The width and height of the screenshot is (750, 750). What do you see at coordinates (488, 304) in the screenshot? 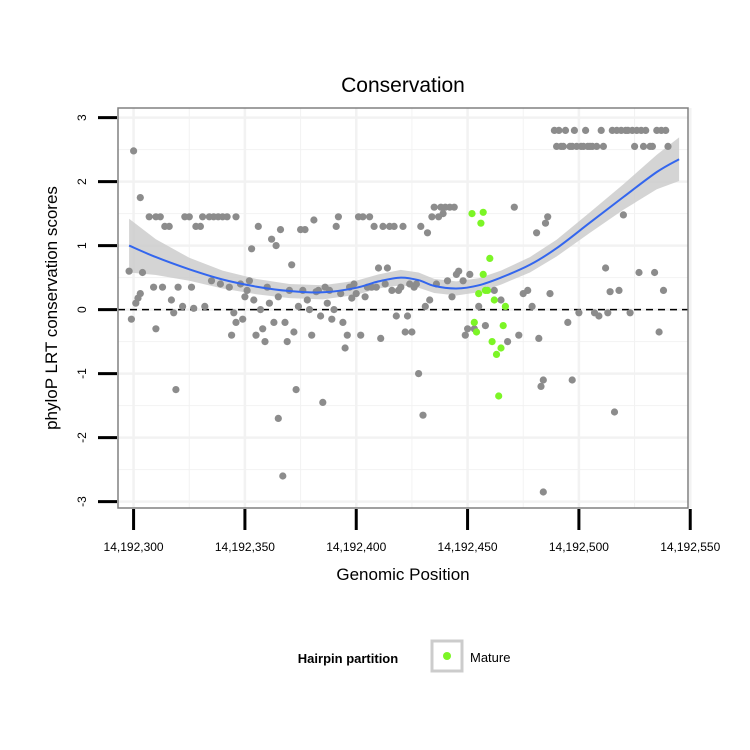
I see `points-mature` at bounding box center [488, 304].